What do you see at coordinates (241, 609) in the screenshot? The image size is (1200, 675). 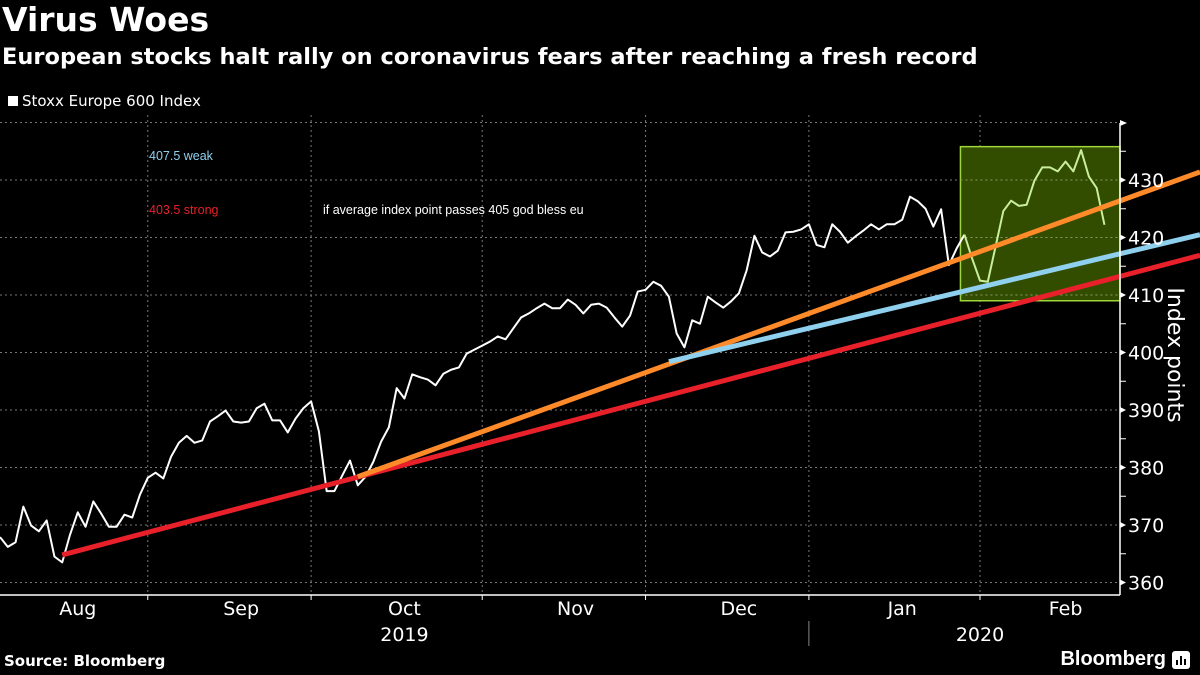 I see `x-tick-label: Sep` at bounding box center [241, 609].